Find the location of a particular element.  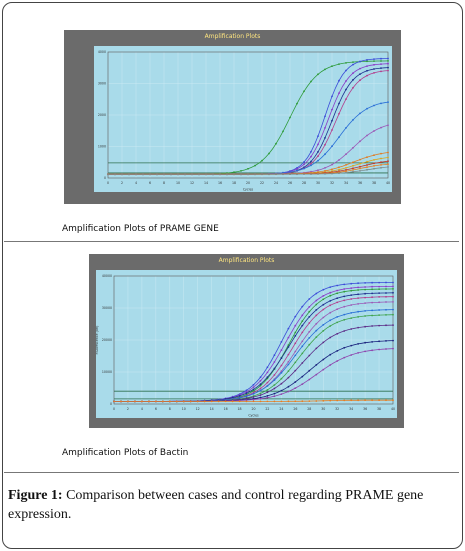

y-tick-label: 20000 is located at coordinates (107, 340).